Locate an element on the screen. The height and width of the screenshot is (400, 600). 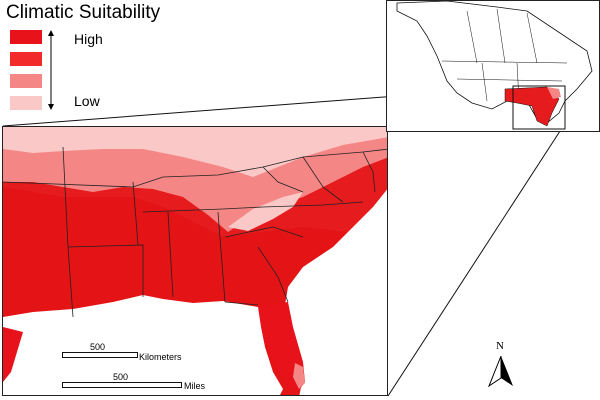
north-arrow: N is located at coordinates (501, 364).